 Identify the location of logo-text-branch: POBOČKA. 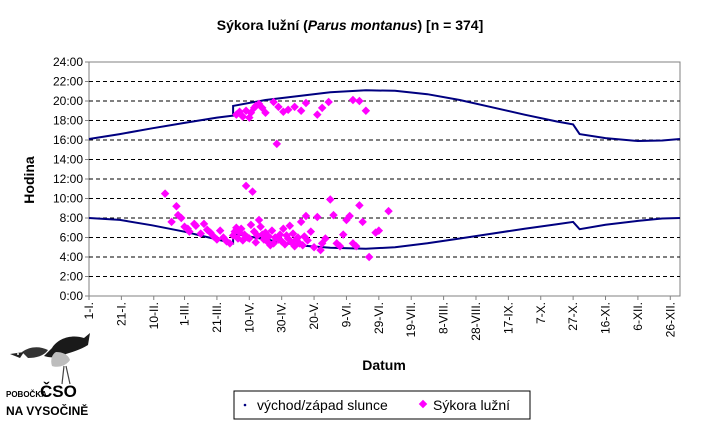
(26, 394).